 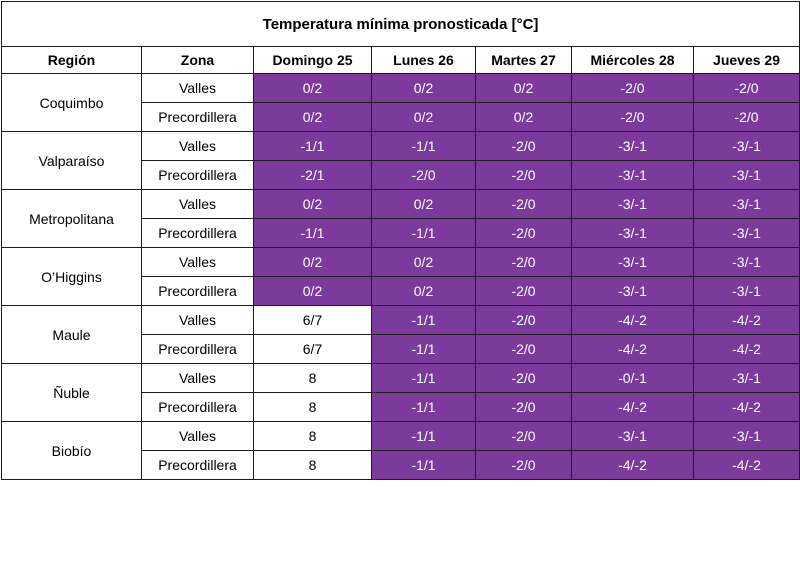 What do you see at coordinates (71, 392) in the screenshot?
I see `region-name: Ñuble` at bounding box center [71, 392].